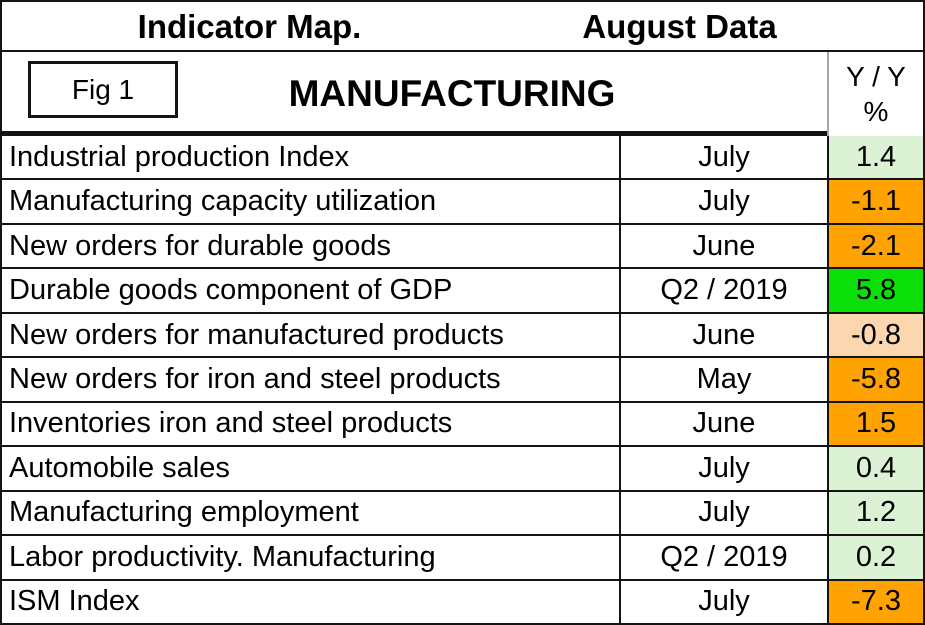  What do you see at coordinates (119, 467) in the screenshot?
I see `indicator-name-cell: Automobile sales` at bounding box center [119, 467].